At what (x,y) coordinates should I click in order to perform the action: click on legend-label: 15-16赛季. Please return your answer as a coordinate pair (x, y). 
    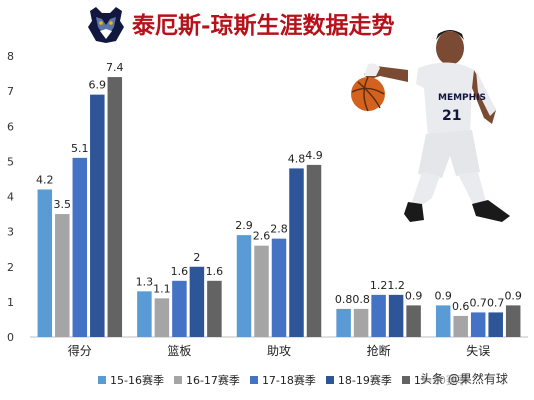
    Looking at the image, I should click on (137, 380).